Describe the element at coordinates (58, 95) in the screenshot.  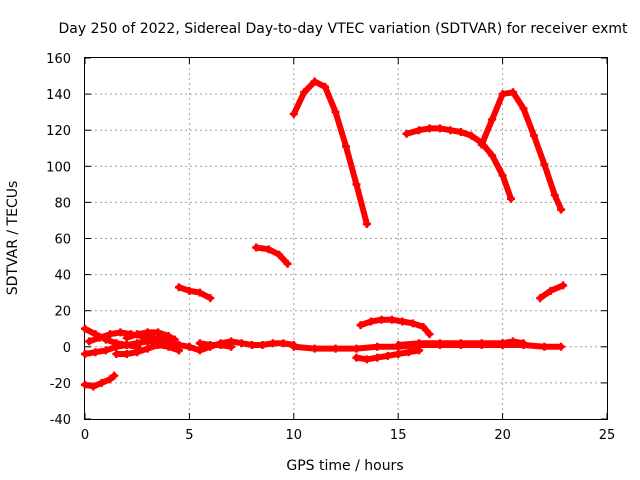
I see `y-tick-label: 140` at that location.